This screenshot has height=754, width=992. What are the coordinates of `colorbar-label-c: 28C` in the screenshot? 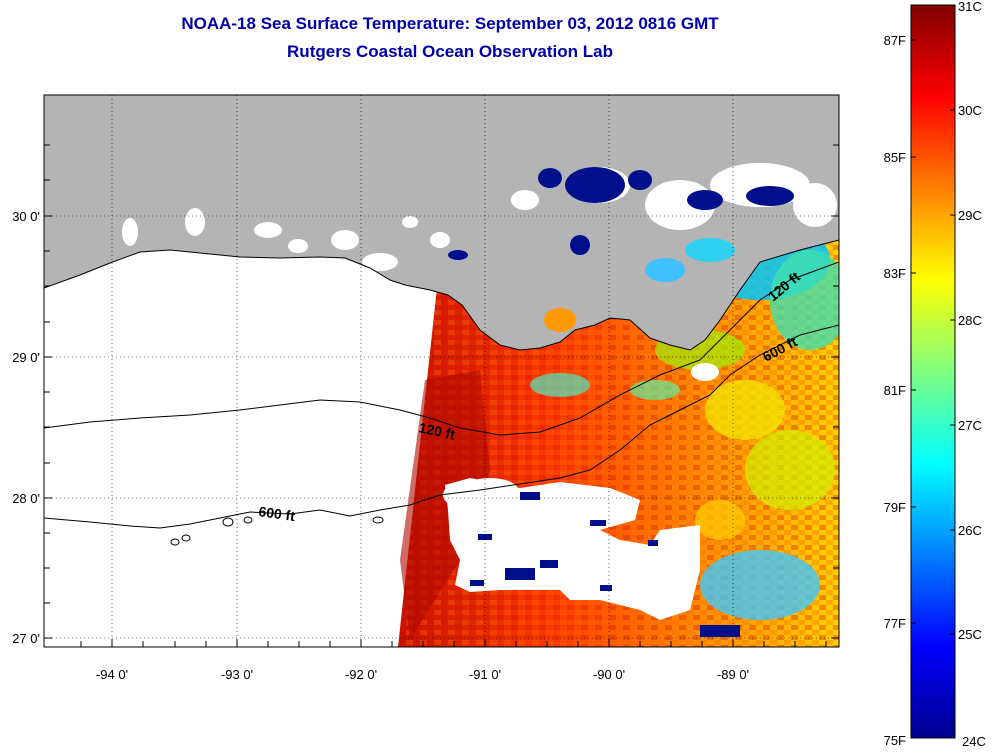 It's located at (970, 320).